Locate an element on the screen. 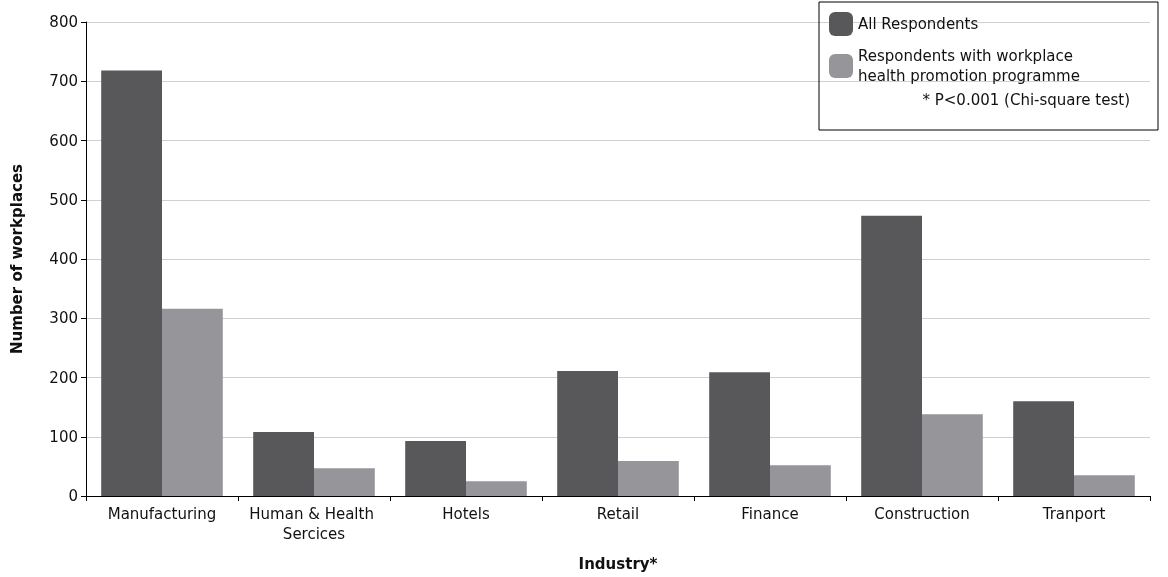 The image size is (1168, 577). y-tick-label: 100 is located at coordinates (63, 436).